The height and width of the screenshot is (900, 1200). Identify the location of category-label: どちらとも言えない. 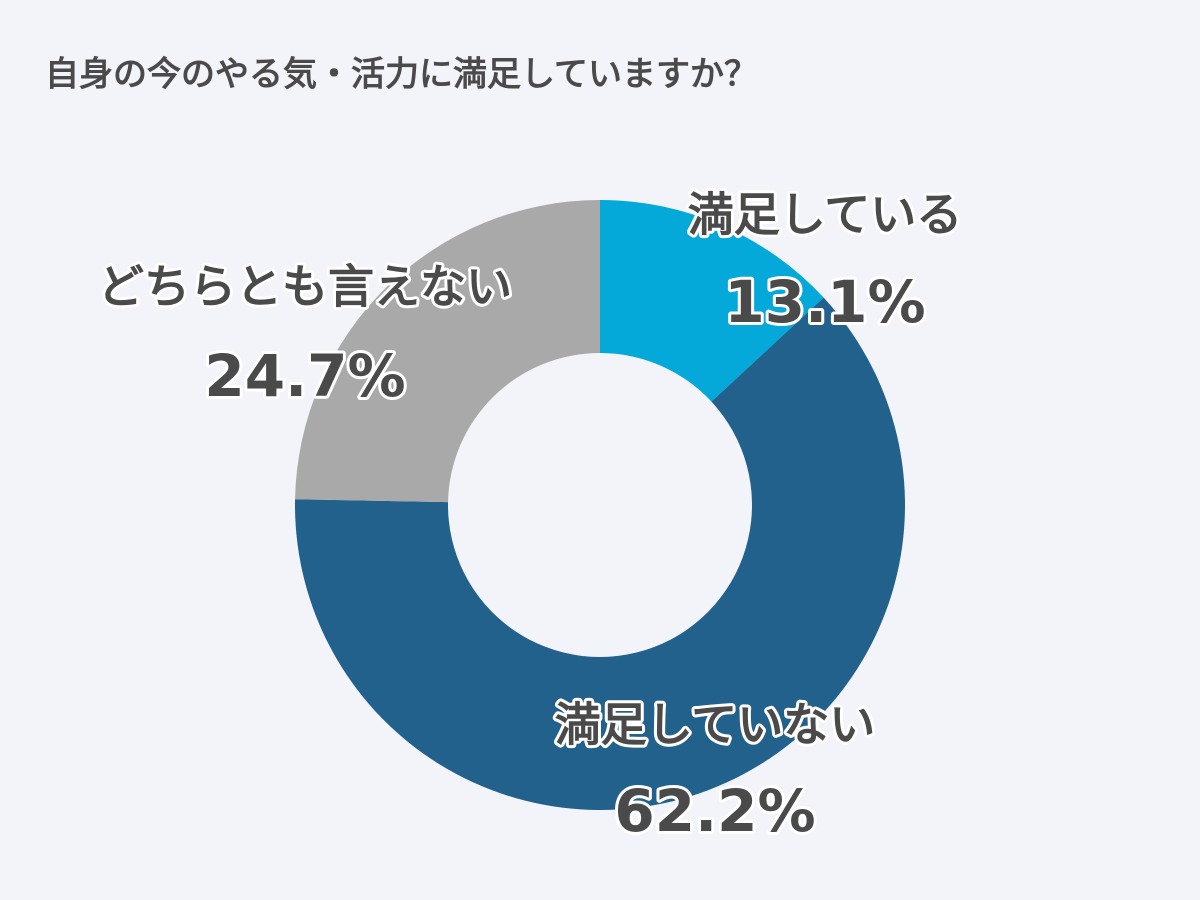
(305, 287).